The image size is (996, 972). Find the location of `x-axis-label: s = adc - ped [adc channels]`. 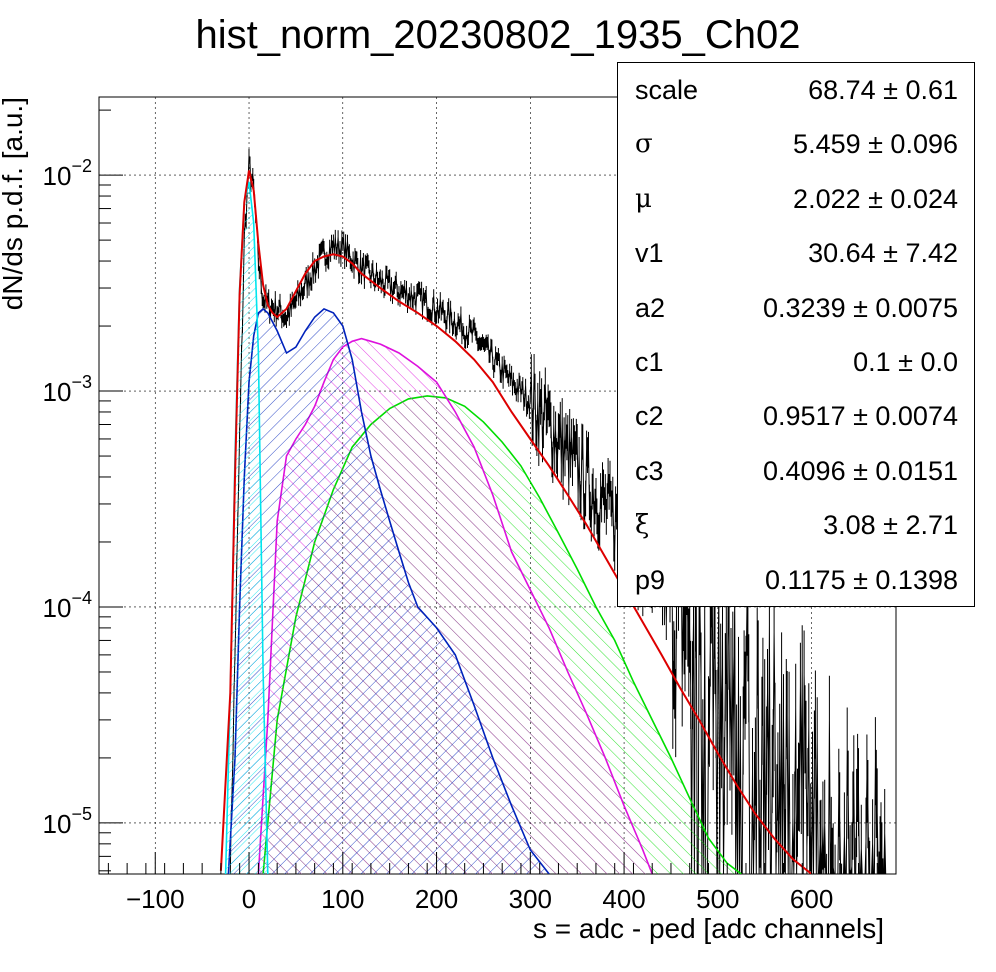

x-axis-label: s = adc - ped [adc channels] is located at coordinates (708, 928).